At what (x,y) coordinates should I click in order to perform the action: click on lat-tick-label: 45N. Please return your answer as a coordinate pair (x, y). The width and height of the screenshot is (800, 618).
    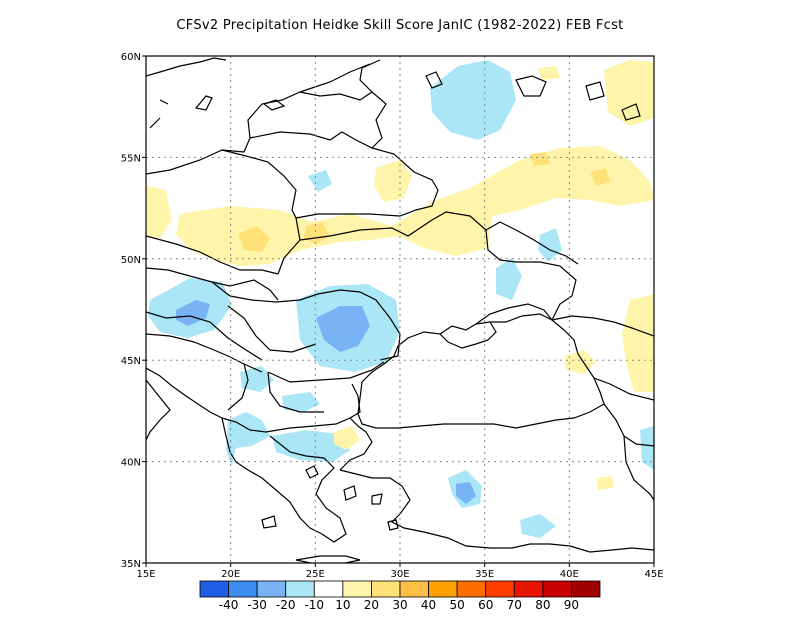
    Looking at the image, I should click on (131, 361).